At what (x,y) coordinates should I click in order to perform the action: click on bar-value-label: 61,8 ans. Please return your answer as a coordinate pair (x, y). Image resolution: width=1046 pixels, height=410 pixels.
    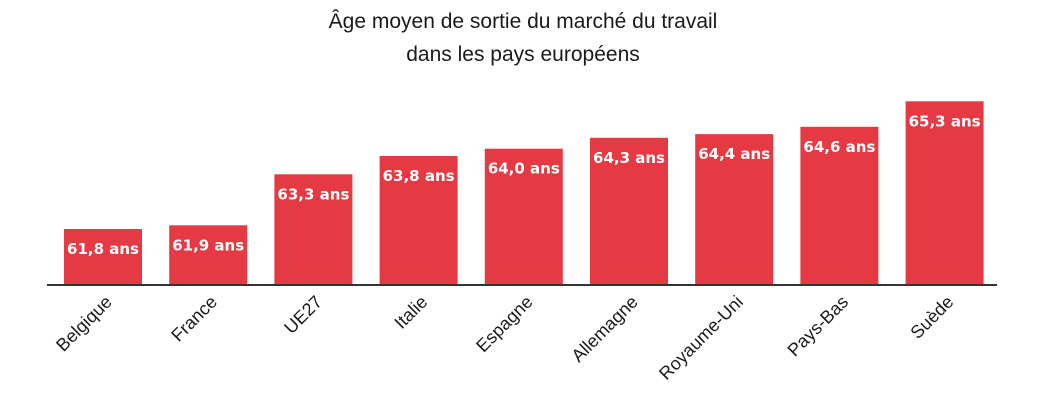
    Looking at the image, I should click on (103, 249).